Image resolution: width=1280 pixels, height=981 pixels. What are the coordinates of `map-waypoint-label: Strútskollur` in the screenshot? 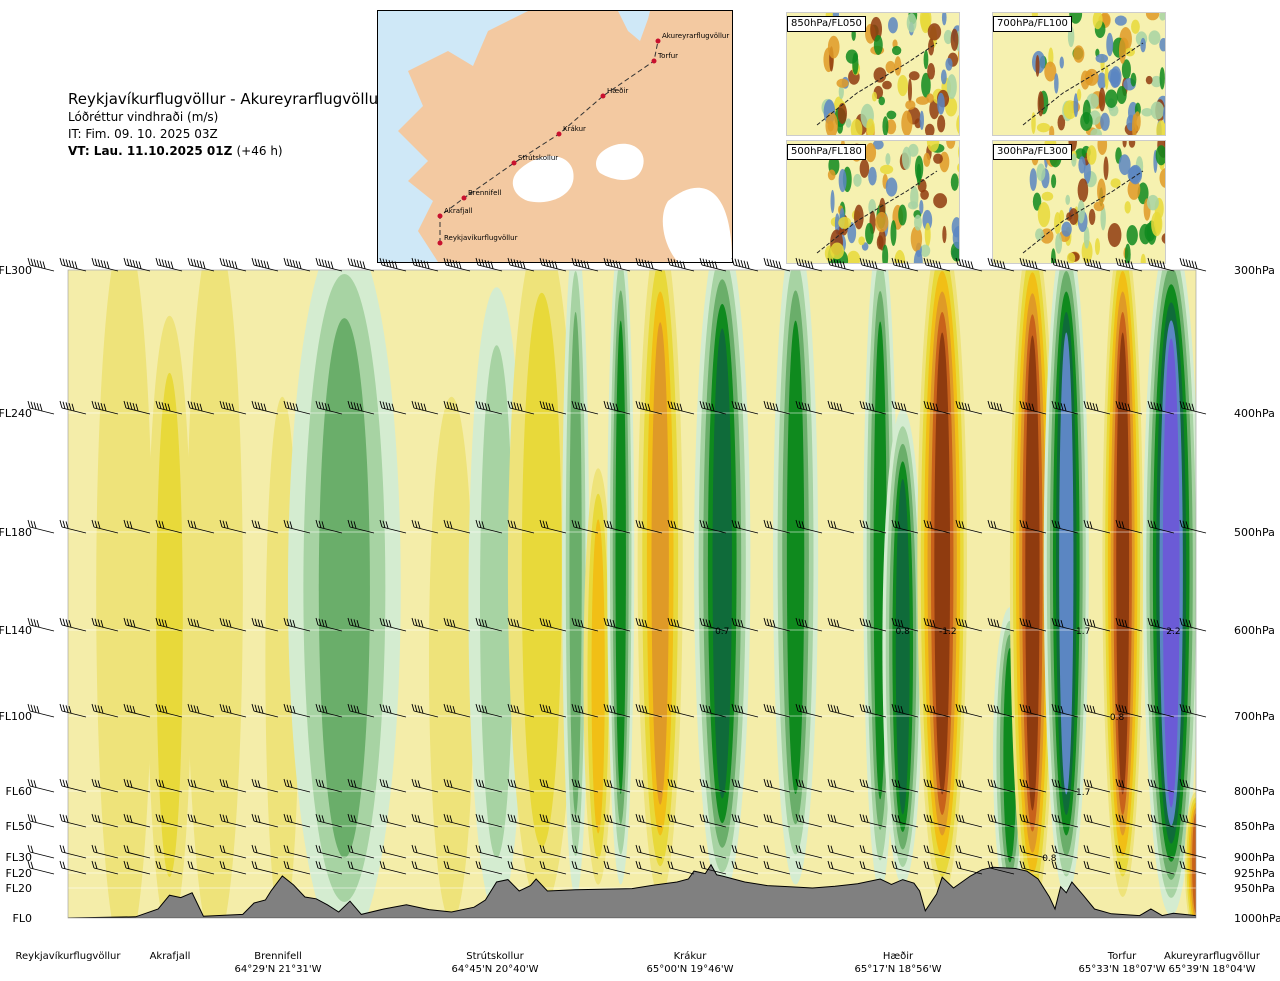 It's located at (538, 158).